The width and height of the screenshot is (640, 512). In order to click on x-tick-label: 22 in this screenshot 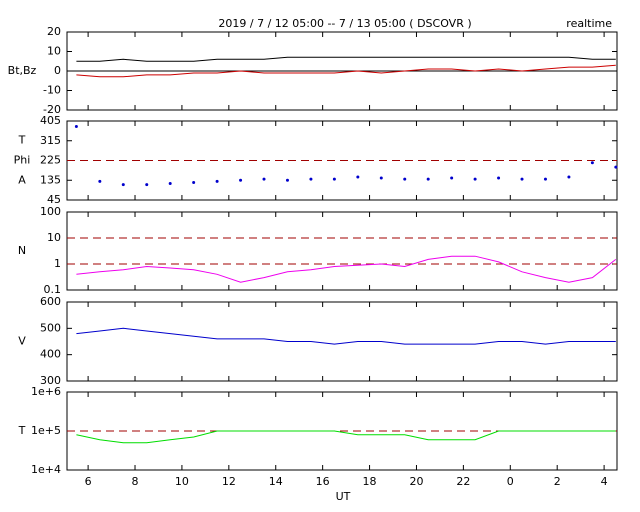, I will do `click(463, 481)`.